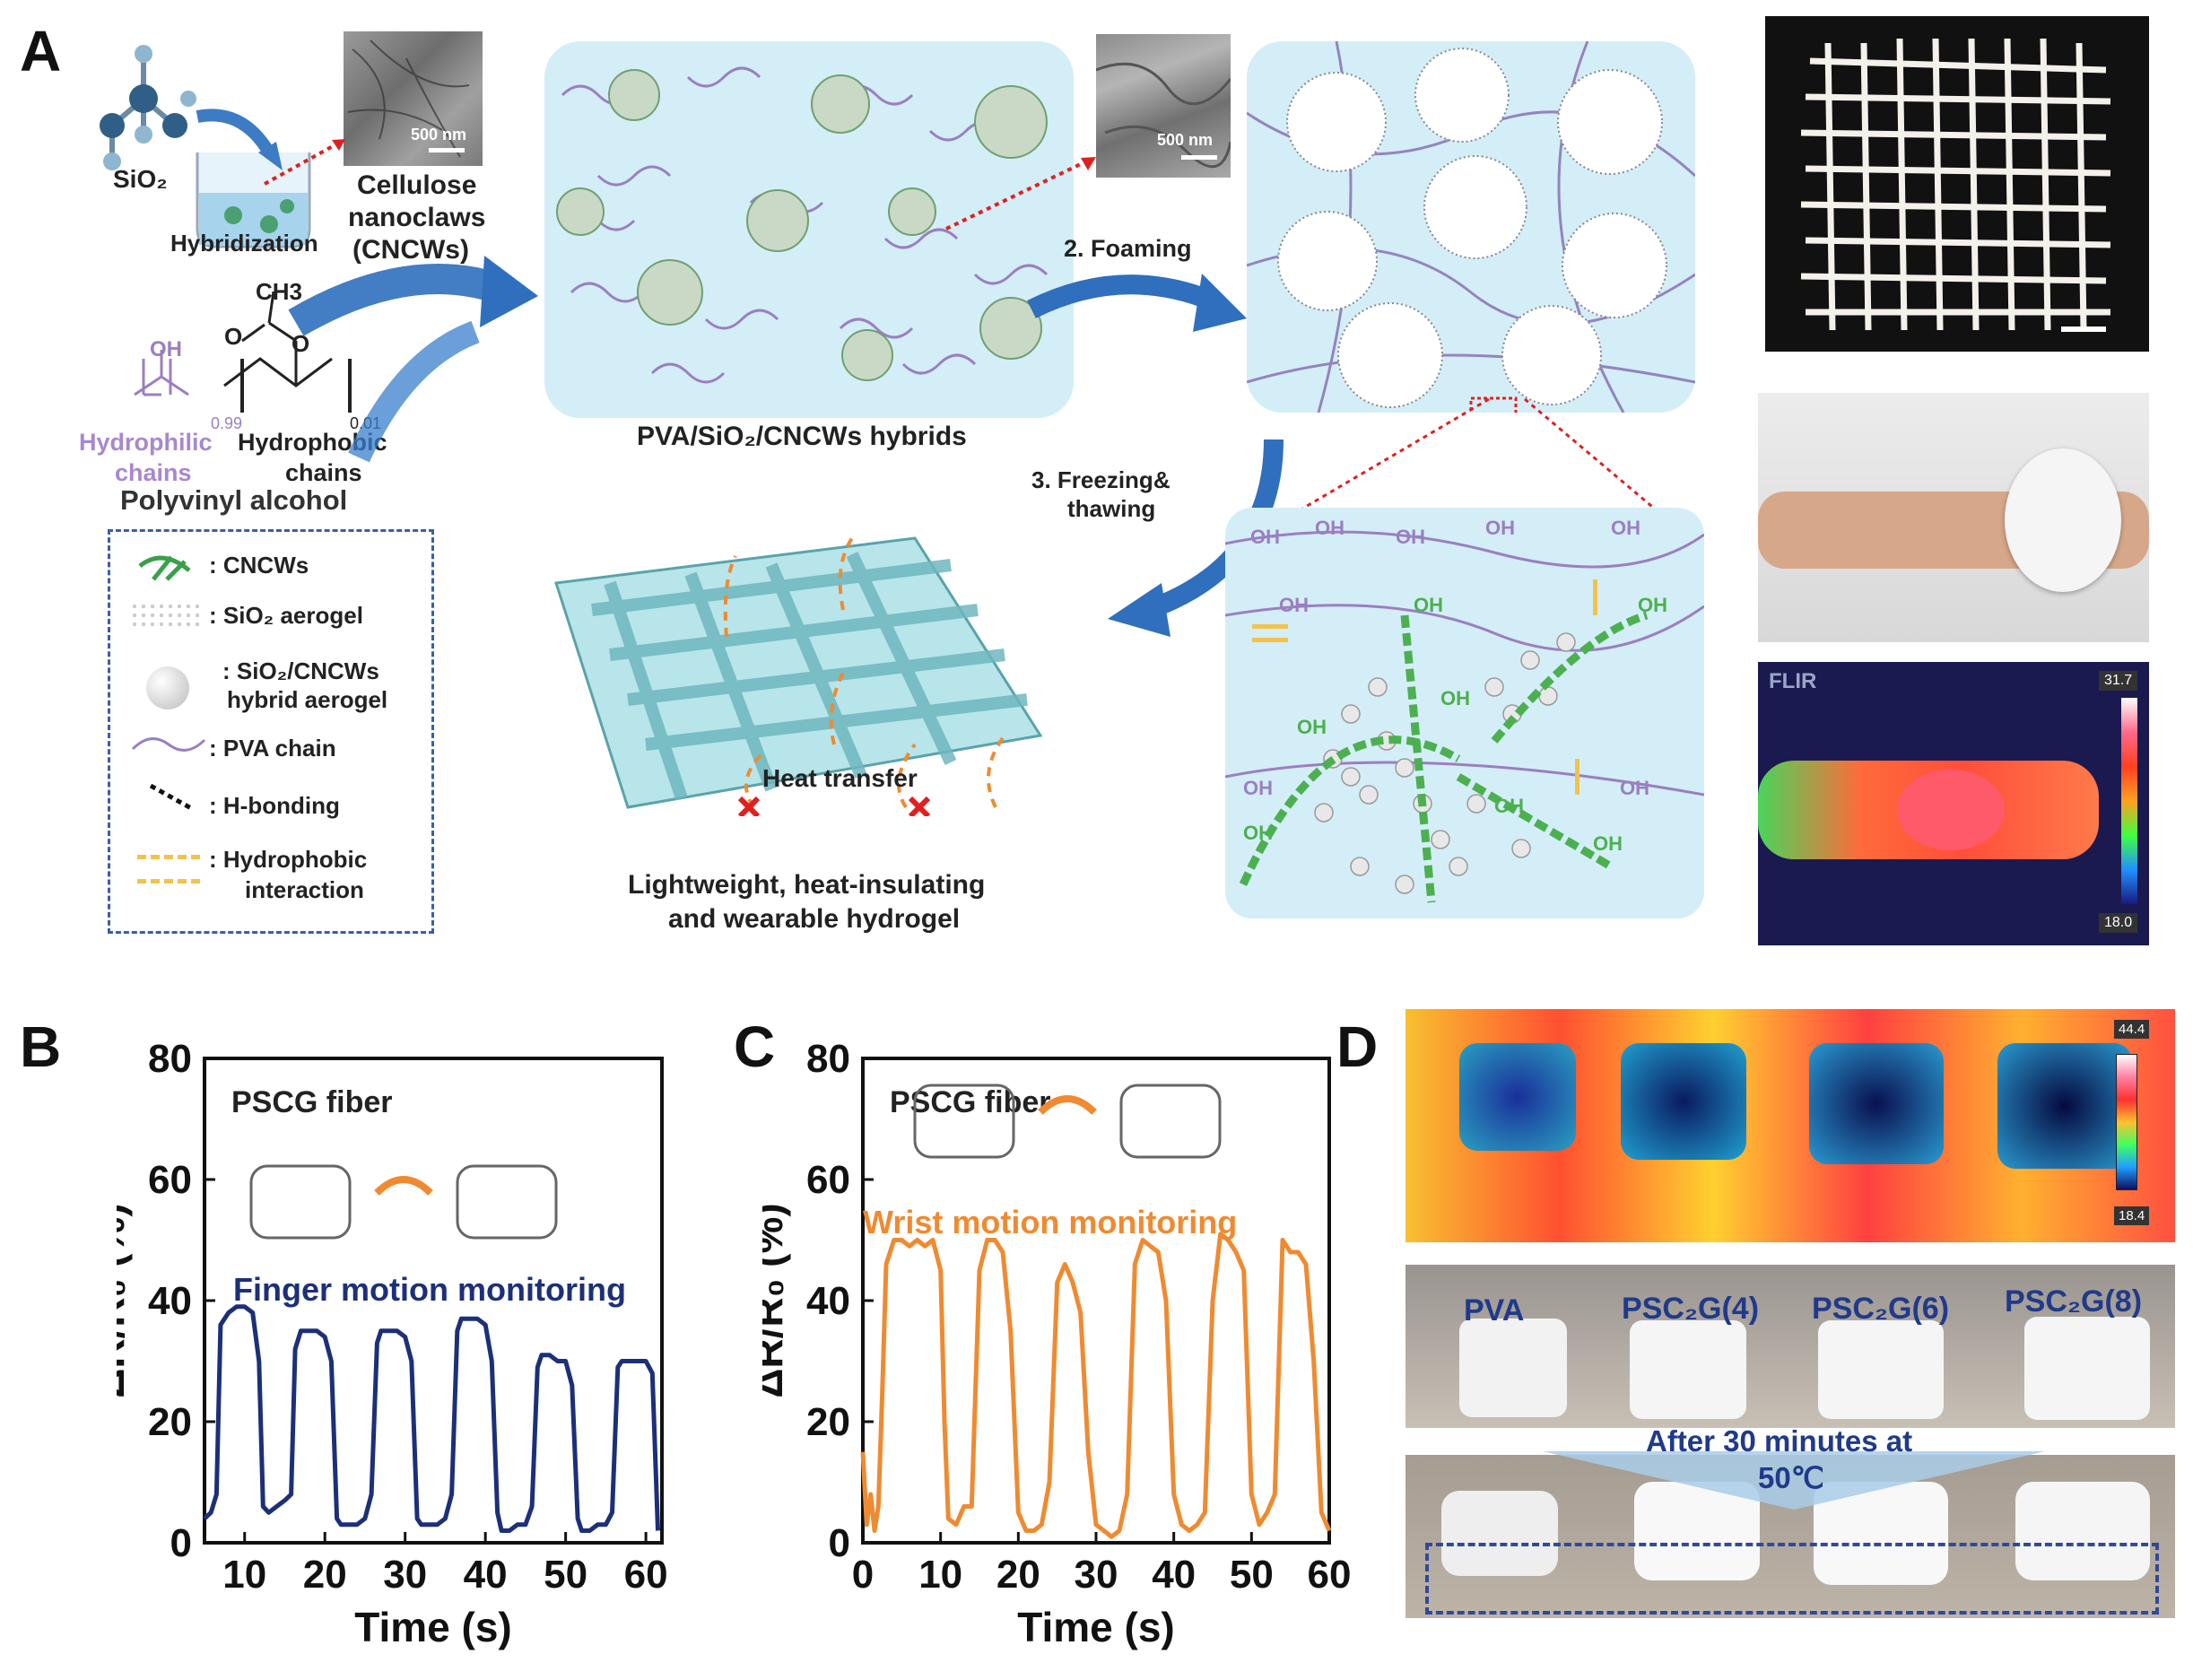 The image size is (2193, 1680). What do you see at coordinates (164, 568) in the screenshot?
I see `cncw-legend-icon` at bounding box center [164, 568].